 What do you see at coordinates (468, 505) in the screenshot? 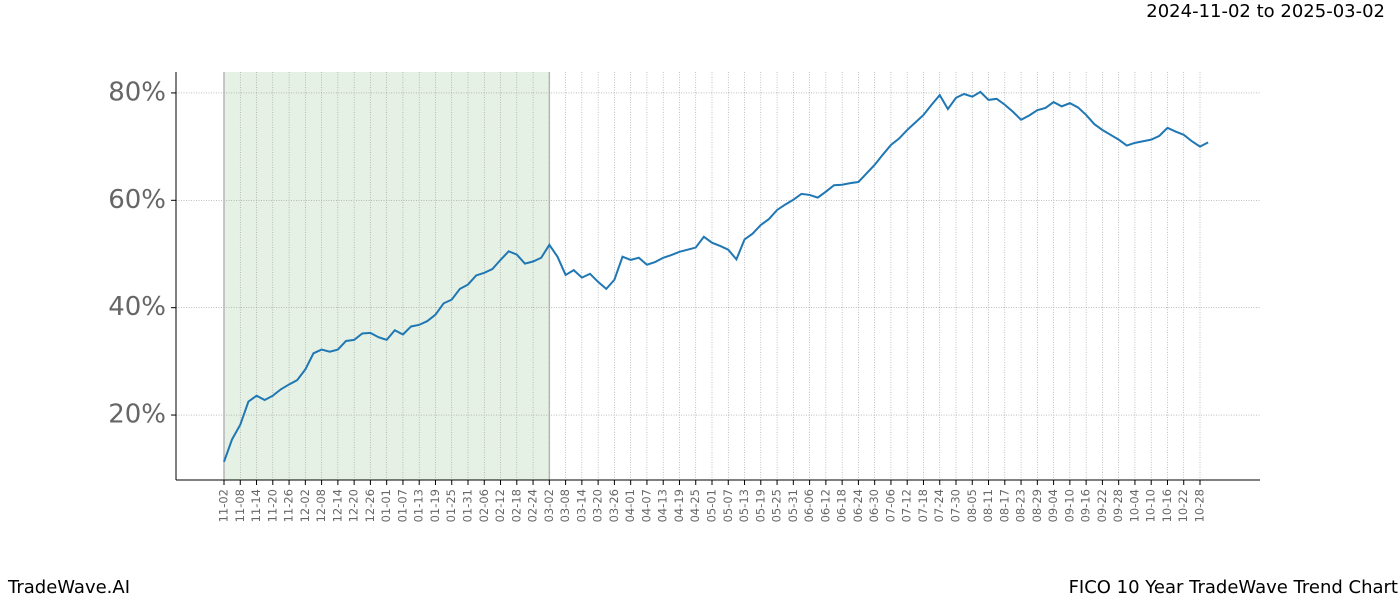
I see `x-tick-label: 01-31` at bounding box center [468, 505].